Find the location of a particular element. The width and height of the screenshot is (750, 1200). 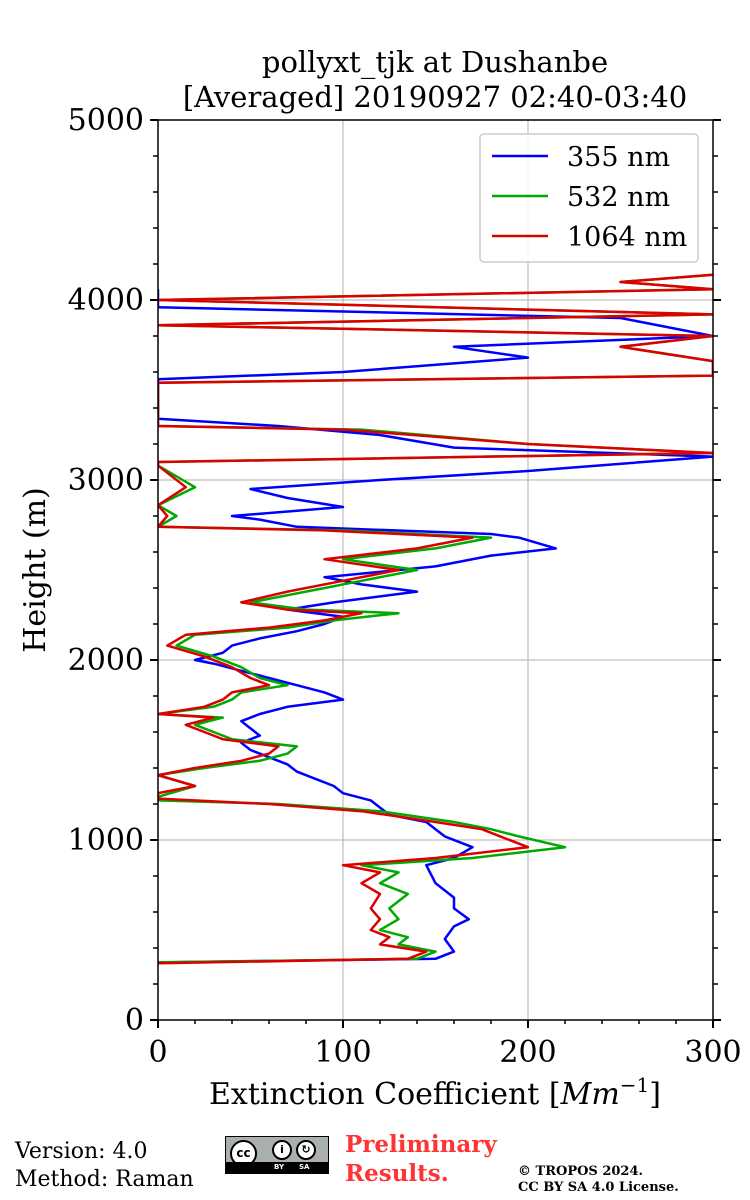

copyright-line-1: © TROPOS 2024. is located at coordinates (581, 1171).